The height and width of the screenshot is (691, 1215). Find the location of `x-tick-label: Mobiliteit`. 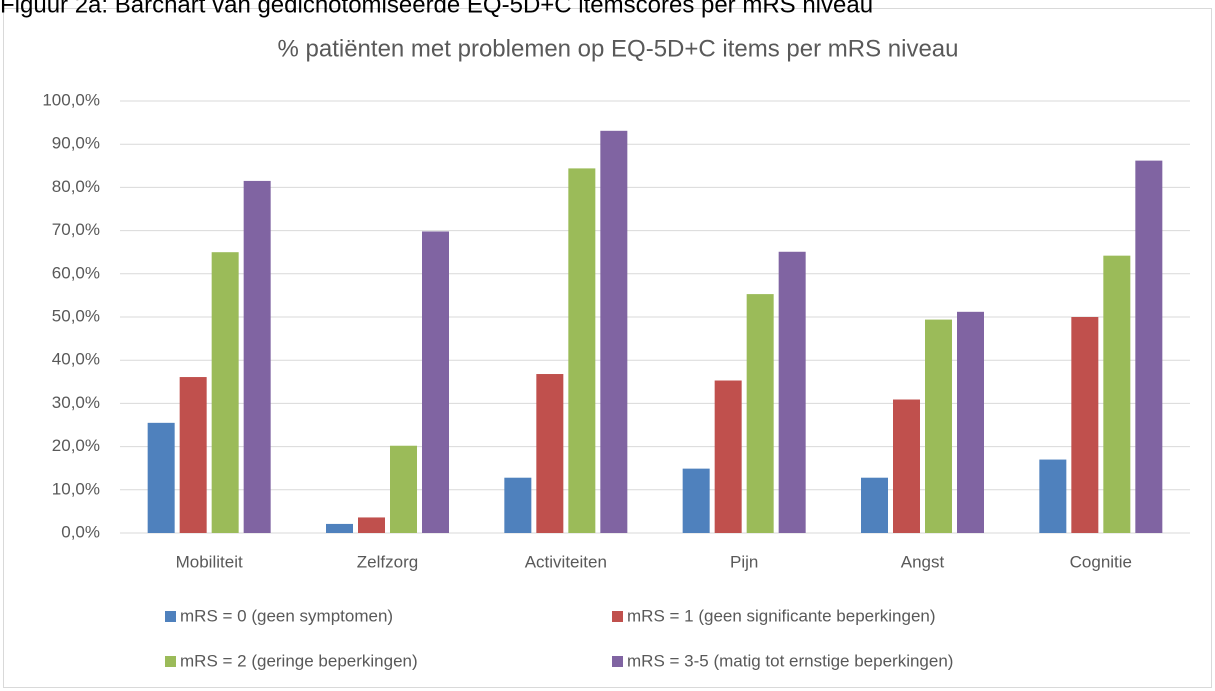

x-tick-label: Mobiliteit is located at coordinates (209, 561).